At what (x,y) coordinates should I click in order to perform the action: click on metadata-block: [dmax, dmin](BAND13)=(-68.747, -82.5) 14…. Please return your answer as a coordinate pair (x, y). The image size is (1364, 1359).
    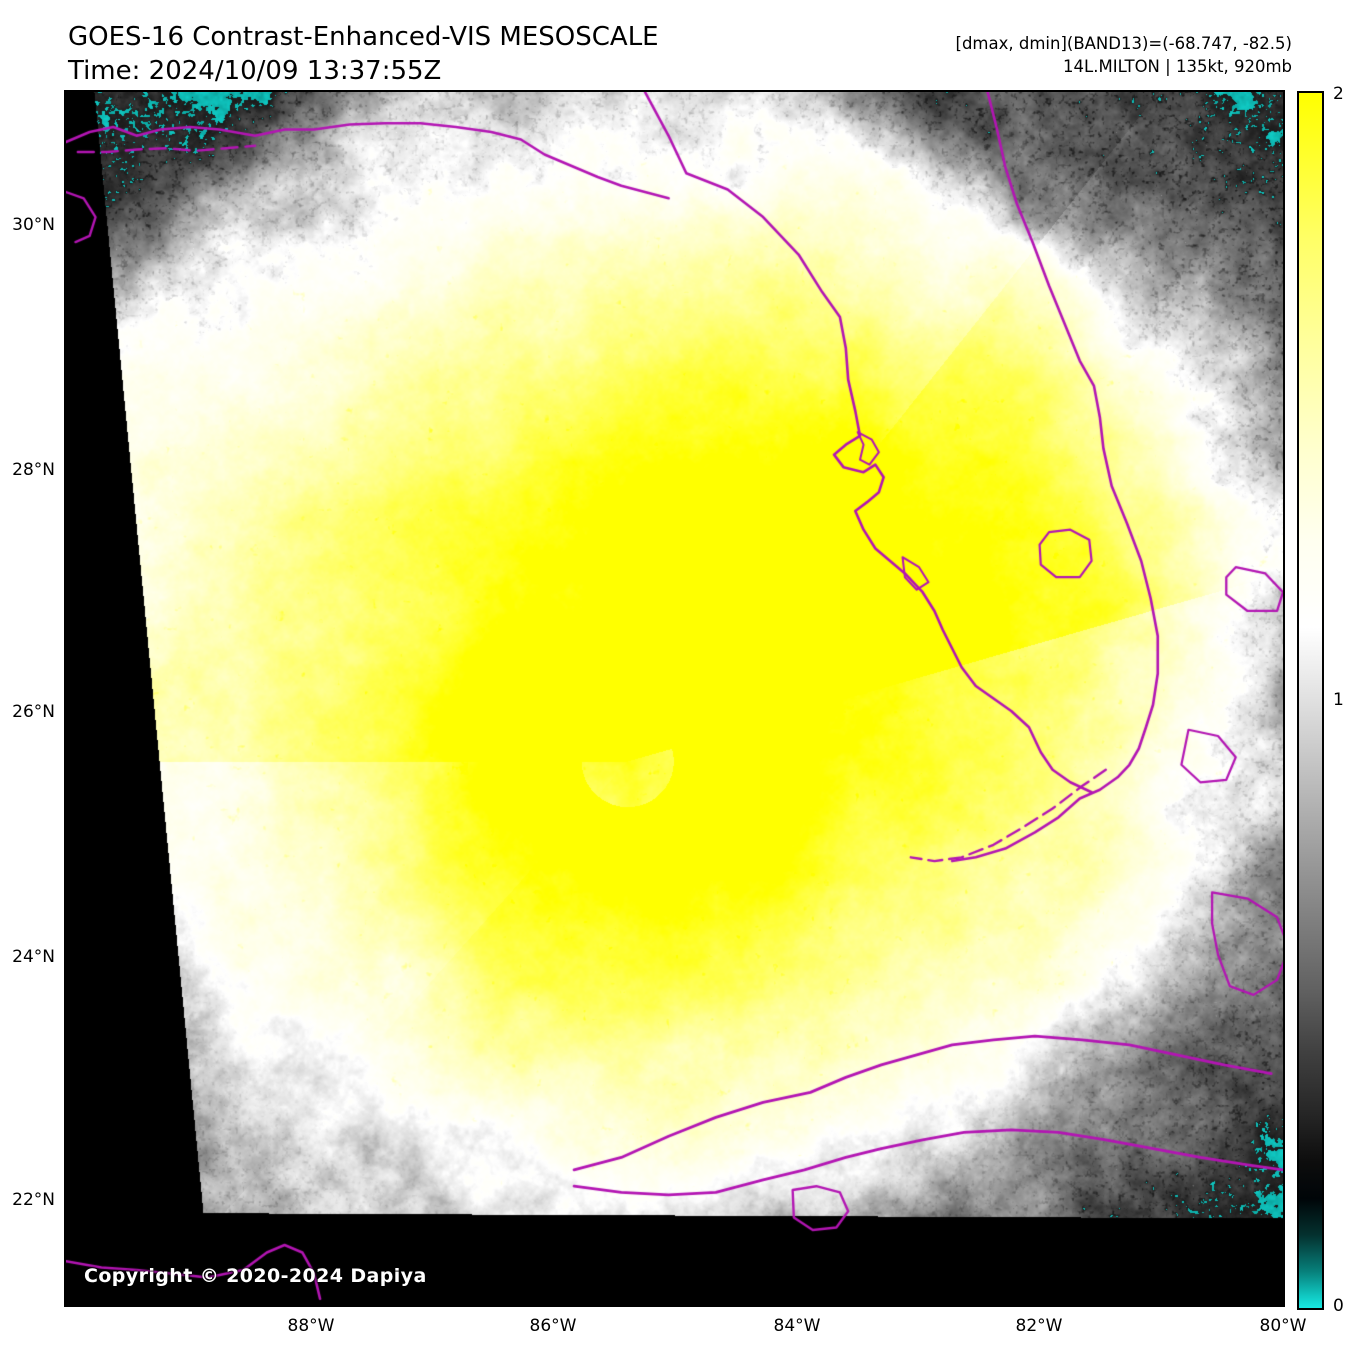
    Looking at the image, I should click on (1124, 55).